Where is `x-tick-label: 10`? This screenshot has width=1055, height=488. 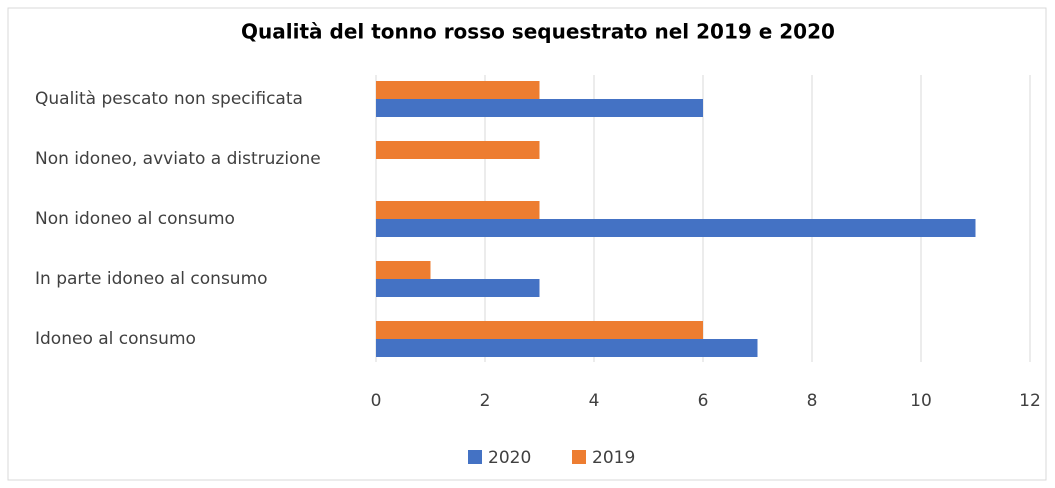
x-tick-label: 10 is located at coordinates (921, 401).